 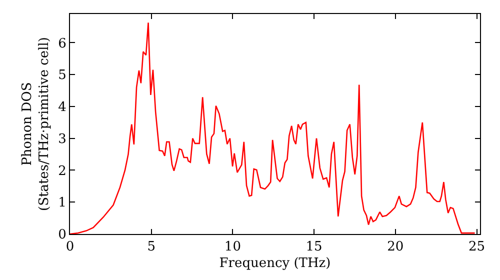 What do you see at coordinates (62, 203) in the screenshot?
I see `y-tick-label: 1` at bounding box center [62, 203].